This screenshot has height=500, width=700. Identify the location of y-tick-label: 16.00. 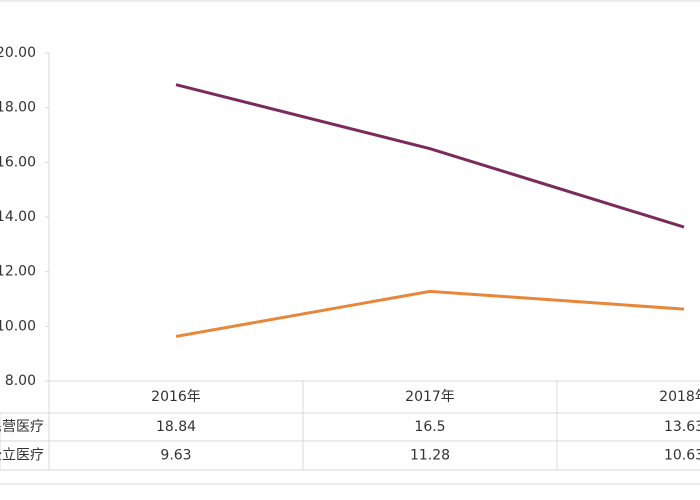
(18, 162).